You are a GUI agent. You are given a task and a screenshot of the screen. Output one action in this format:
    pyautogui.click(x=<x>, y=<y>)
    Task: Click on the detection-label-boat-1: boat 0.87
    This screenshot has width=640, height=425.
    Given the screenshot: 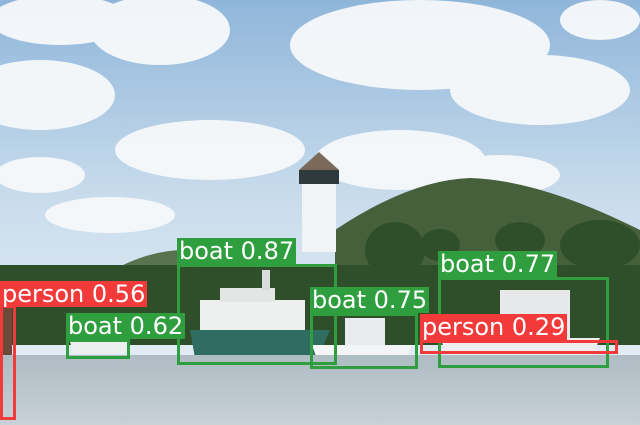 What is the action you would take?
    pyautogui.click(x=237, y=251)
    